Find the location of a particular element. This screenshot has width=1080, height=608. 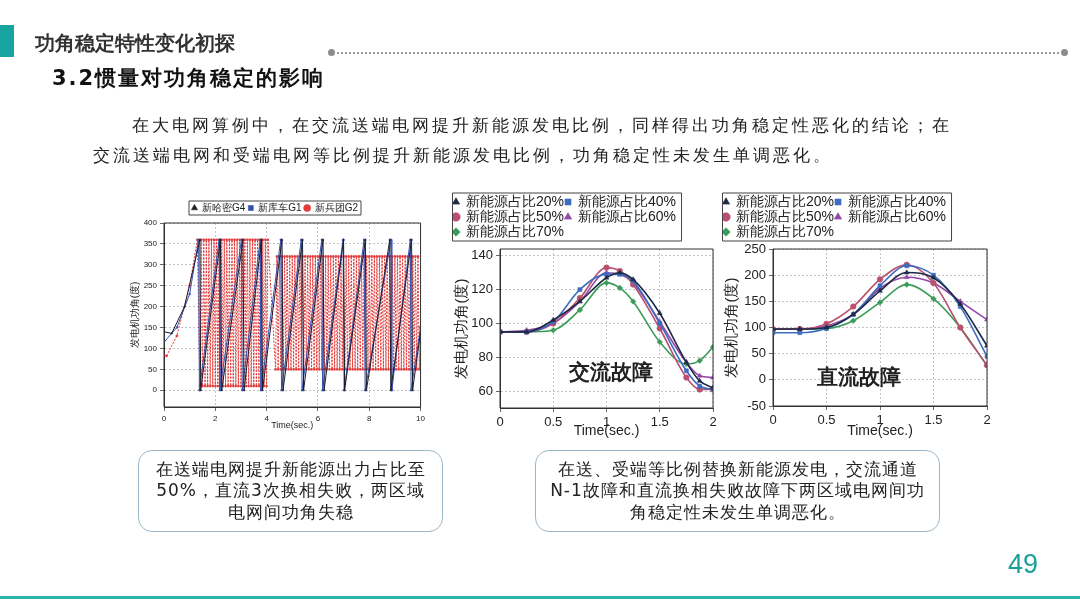

annotation: 直流故障 is located at coordinates (858, 376).